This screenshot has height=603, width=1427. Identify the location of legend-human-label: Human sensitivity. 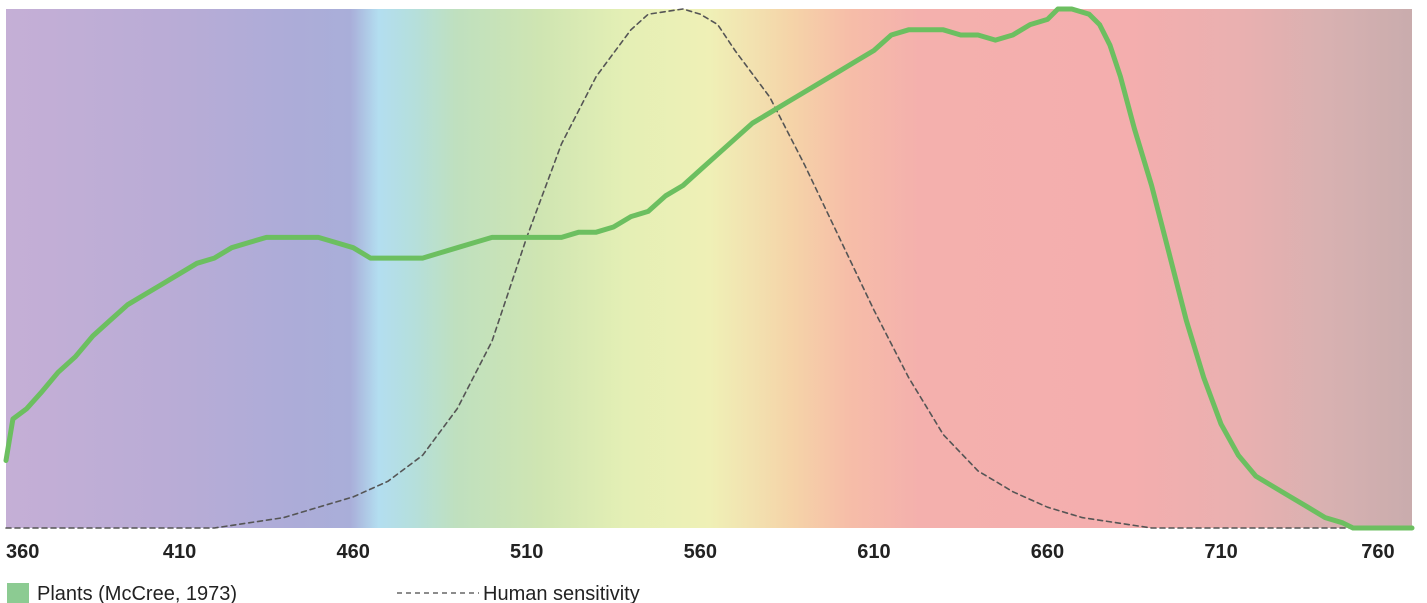
(561, 593).